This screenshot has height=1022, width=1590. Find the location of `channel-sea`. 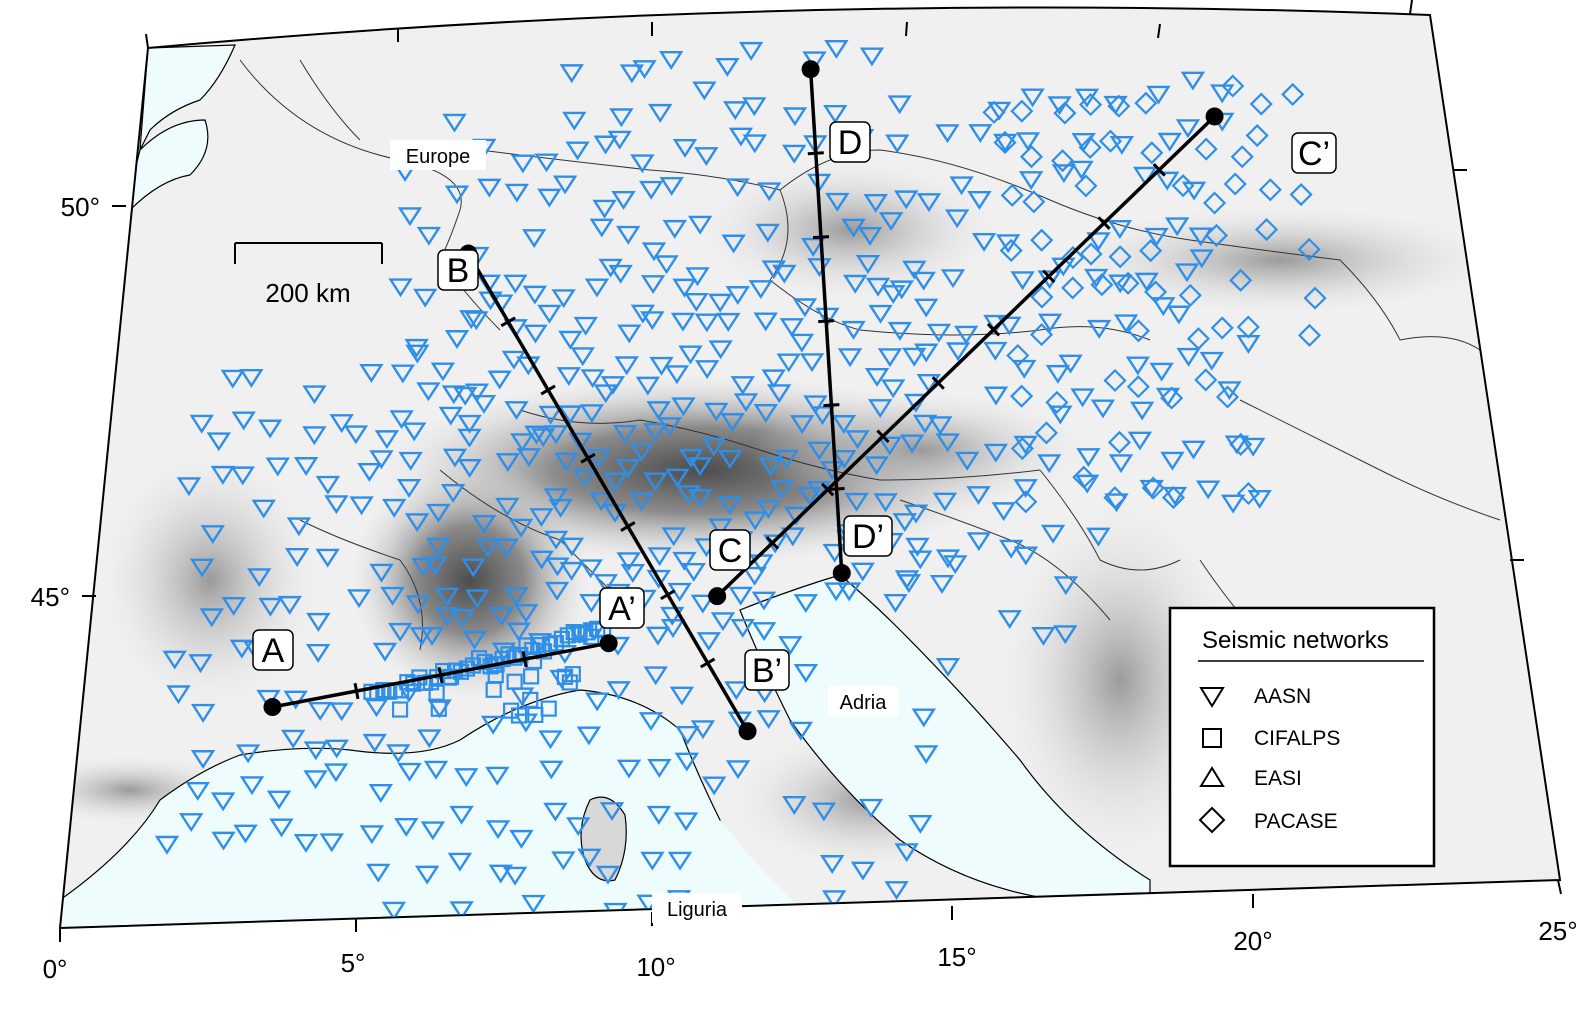

channel-sea is located at coordinates (164, 175).